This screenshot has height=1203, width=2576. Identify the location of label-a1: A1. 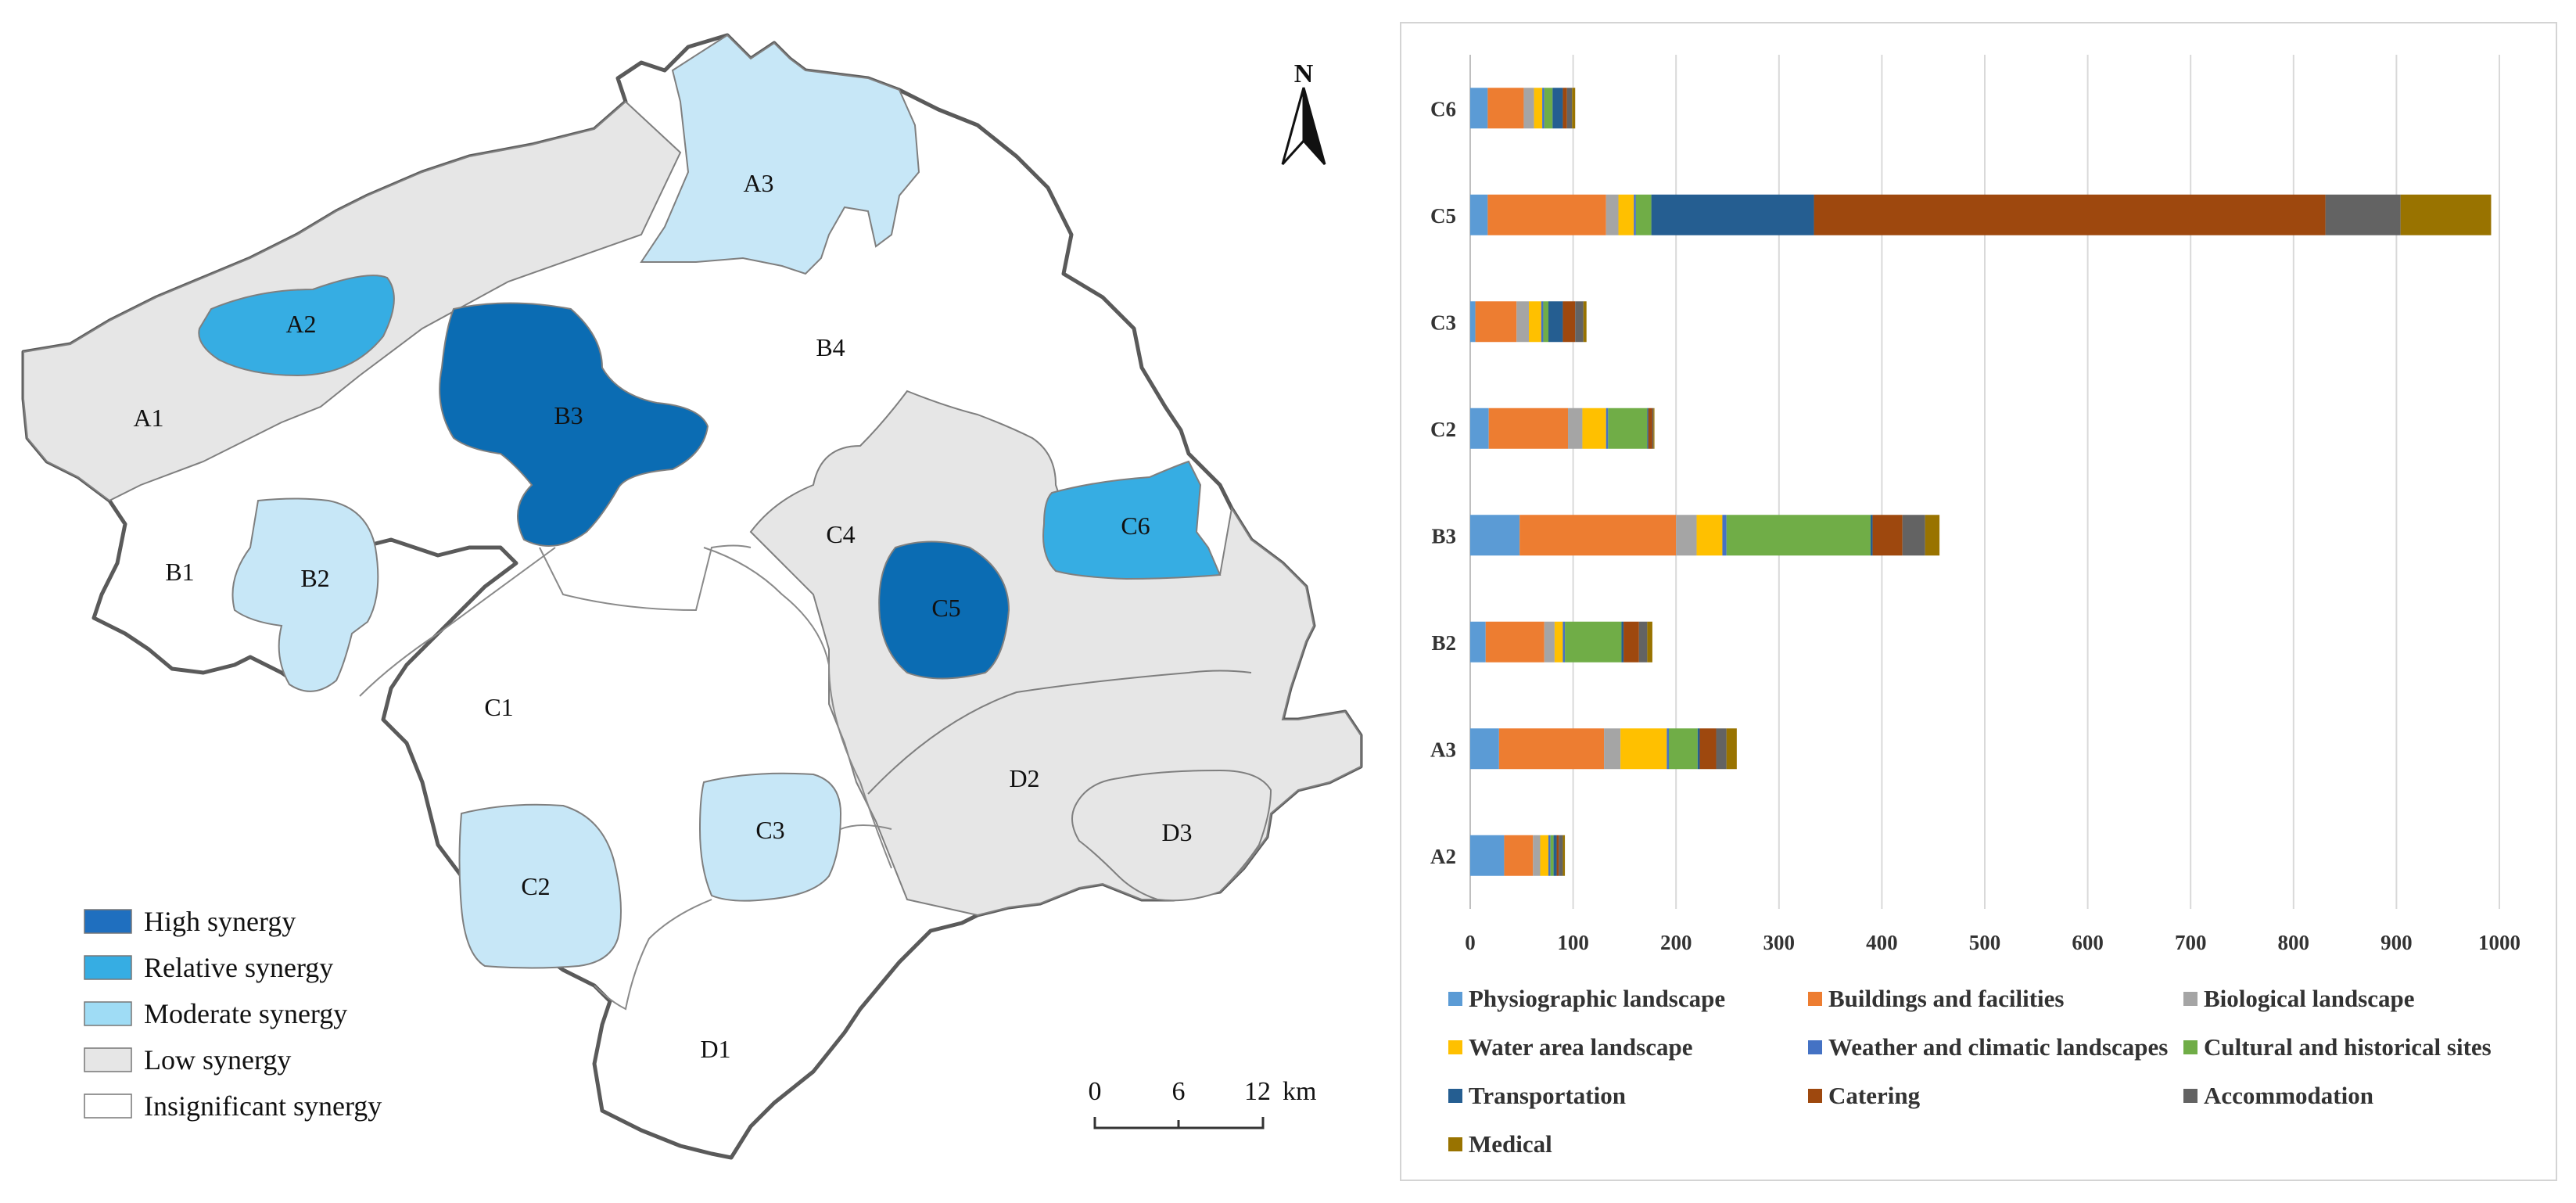
(148, 418).